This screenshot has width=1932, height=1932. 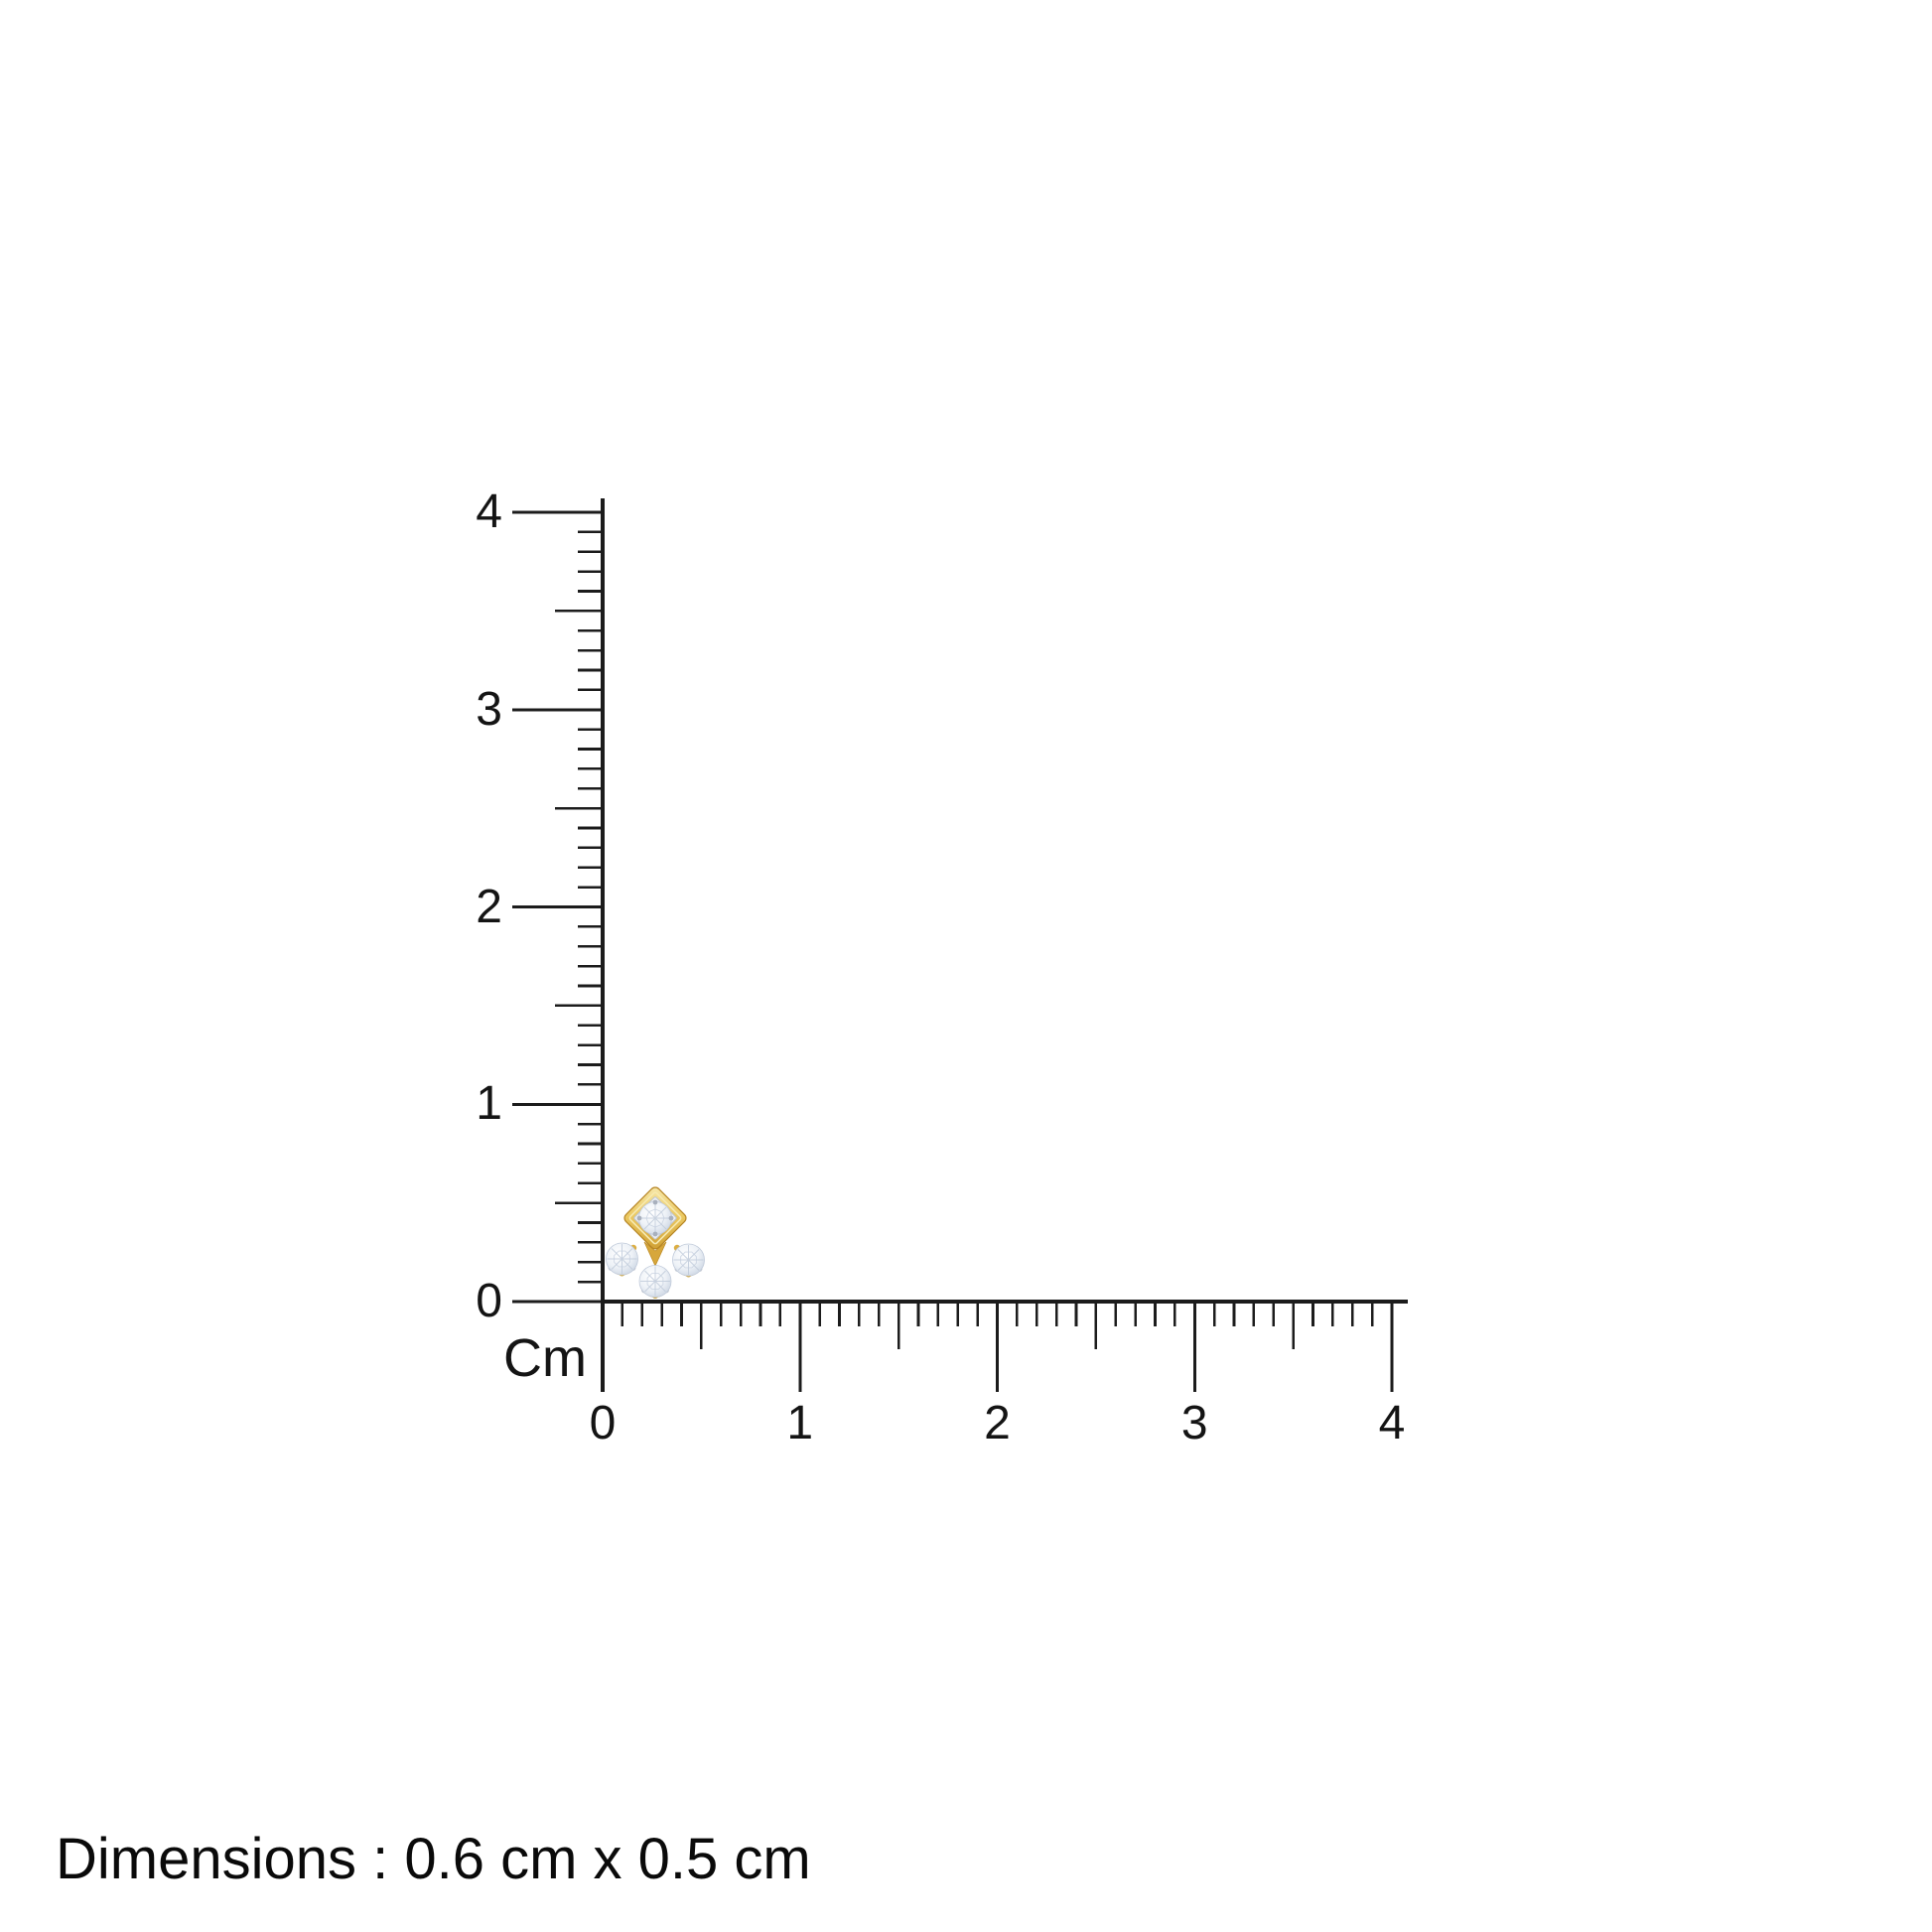 I want to click on jewelry-item, so click(x=655, y=1242).